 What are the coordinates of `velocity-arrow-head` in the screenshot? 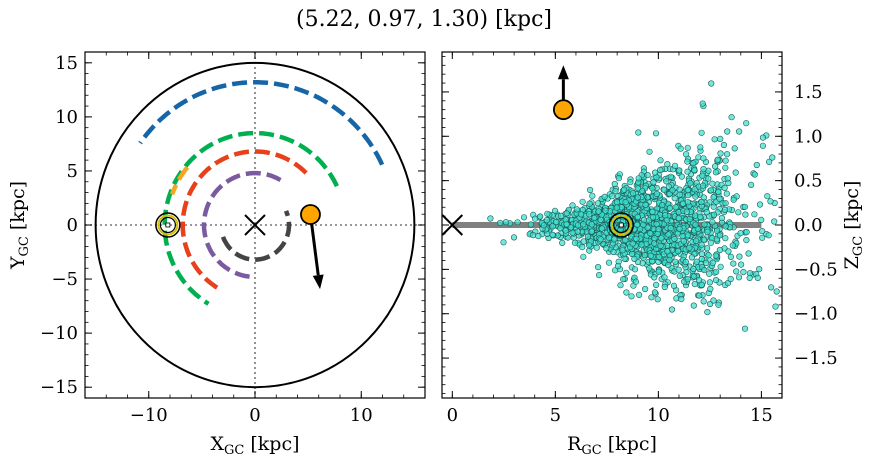 It's located at (563, 72).